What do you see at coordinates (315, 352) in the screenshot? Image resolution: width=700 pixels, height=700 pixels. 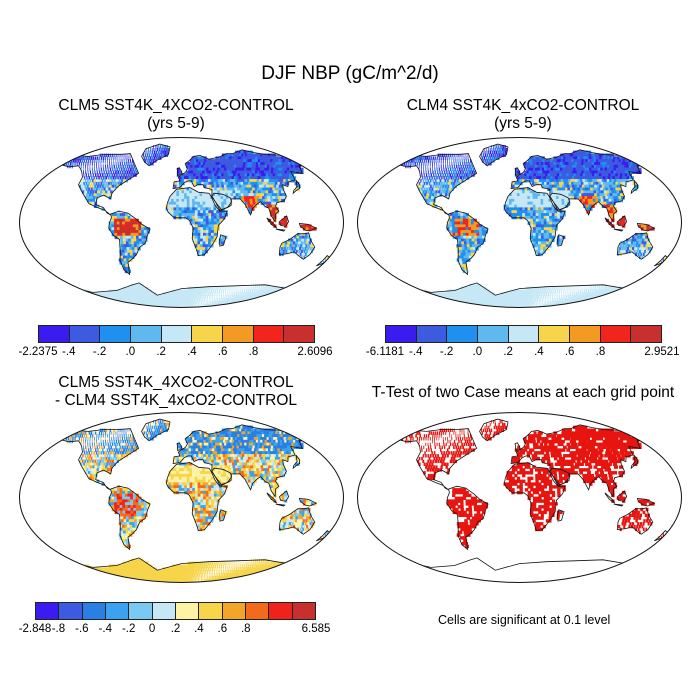 I see `cb1-tick-label: 2.6096` at bounding box center [315, 352].